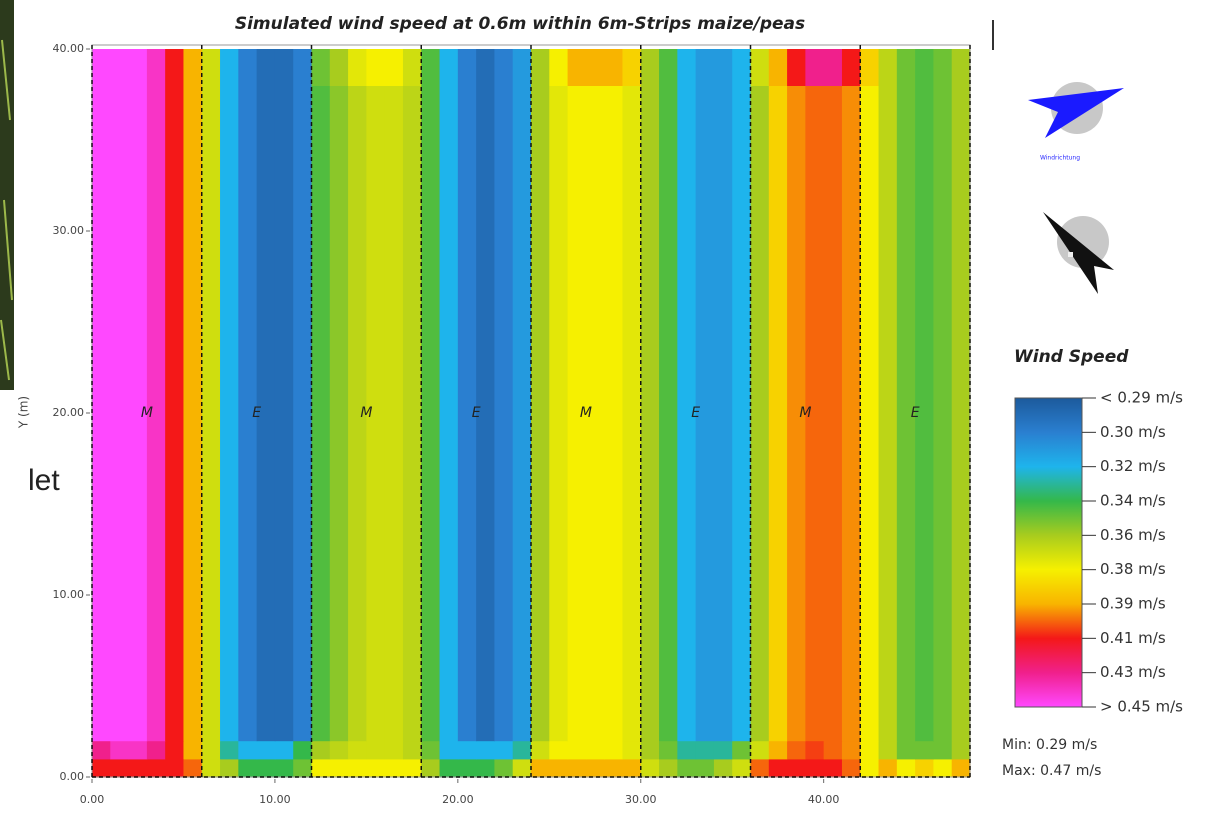 This screenshot has width=1218, height=817. I want to click on x-tick-label: 10.00, so click(275, 799).